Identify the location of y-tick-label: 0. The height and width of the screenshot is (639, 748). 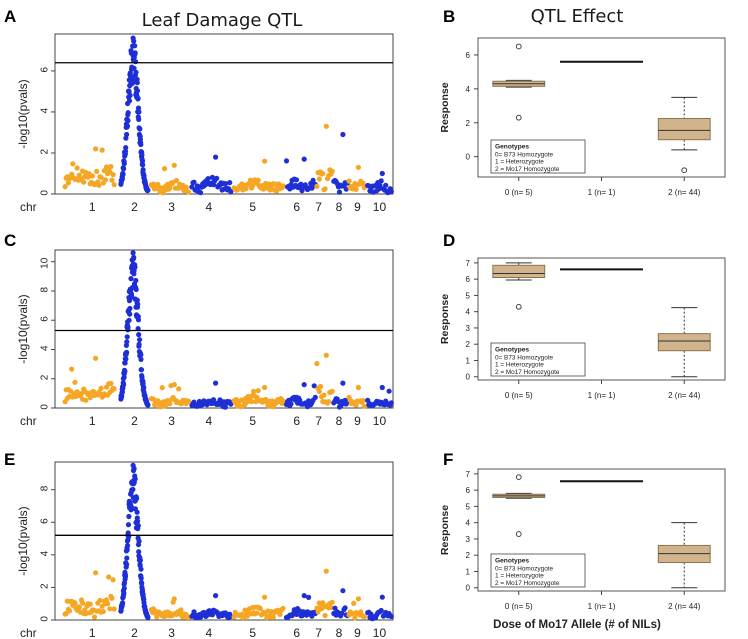
(45, 619).